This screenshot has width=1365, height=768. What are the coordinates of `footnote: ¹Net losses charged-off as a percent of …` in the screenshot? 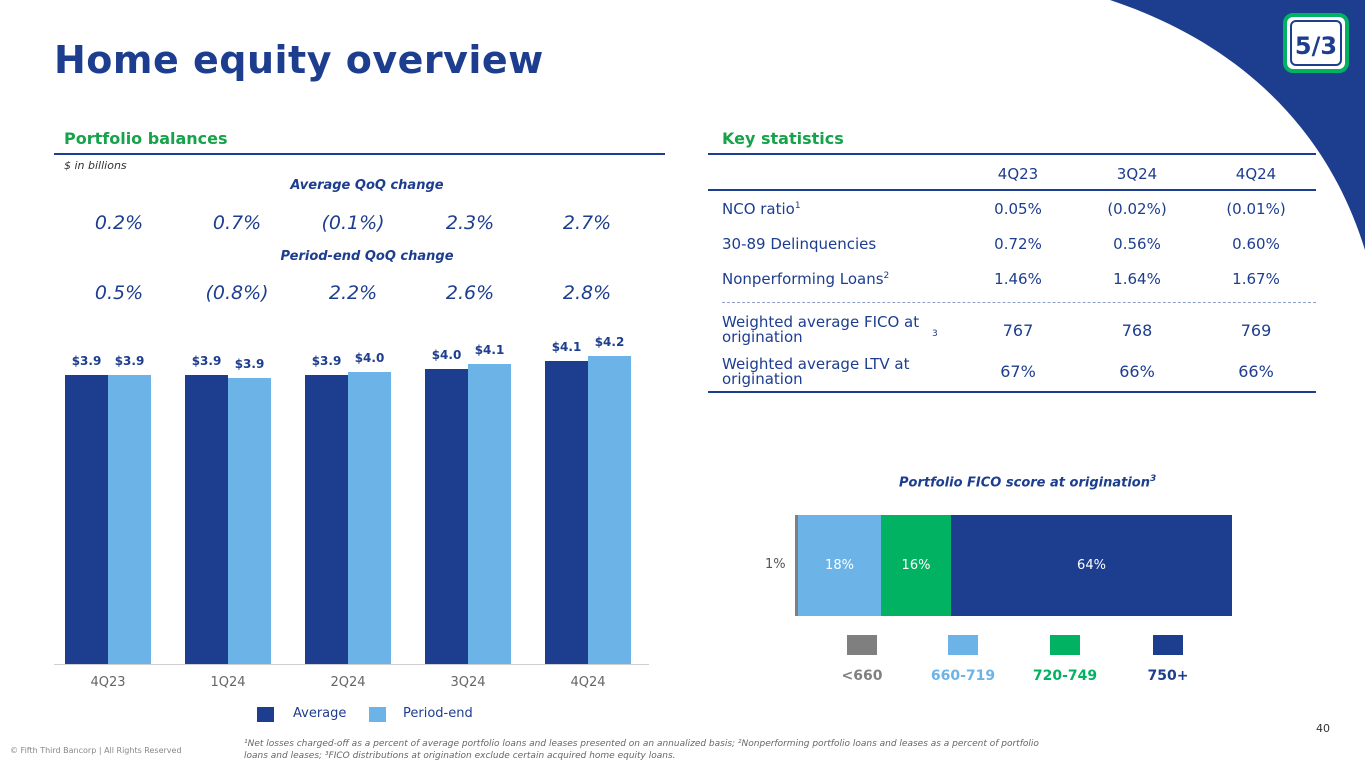 It's located at (641, 750).